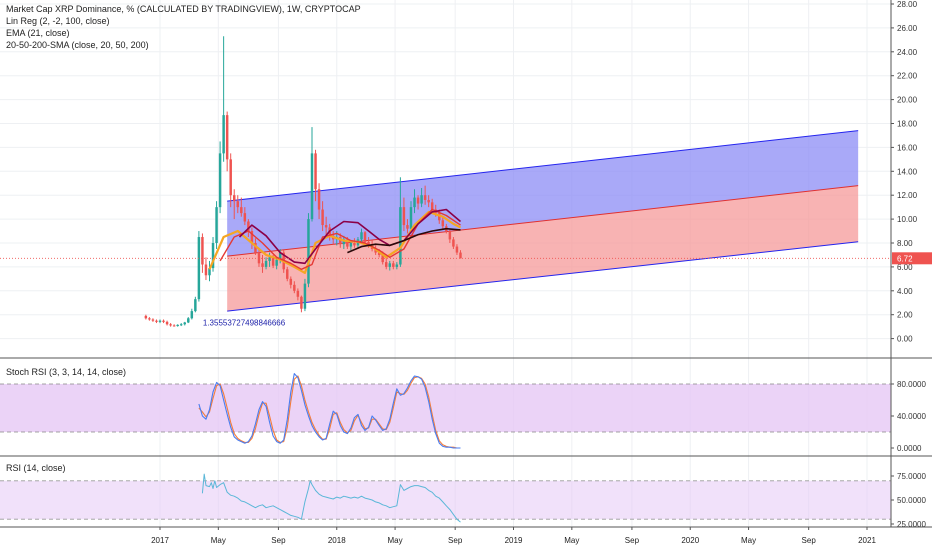  Describe the element at coordinates (466, 489) in the screenshot. I see `rsi-pane` at that location.